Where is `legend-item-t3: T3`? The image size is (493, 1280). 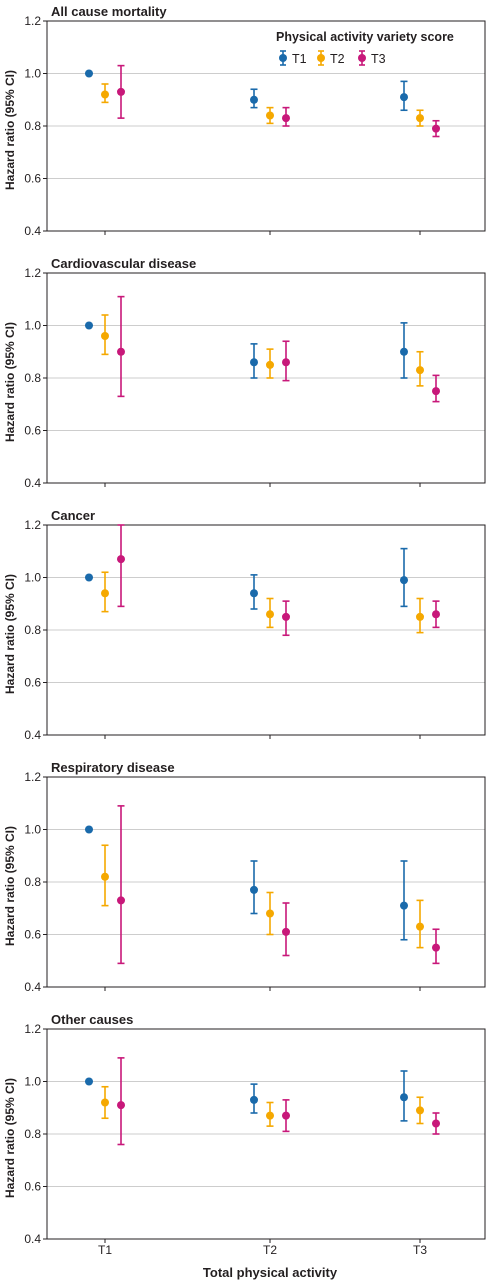 legend-item-t3: T3 is located at coordinates (372, 58).